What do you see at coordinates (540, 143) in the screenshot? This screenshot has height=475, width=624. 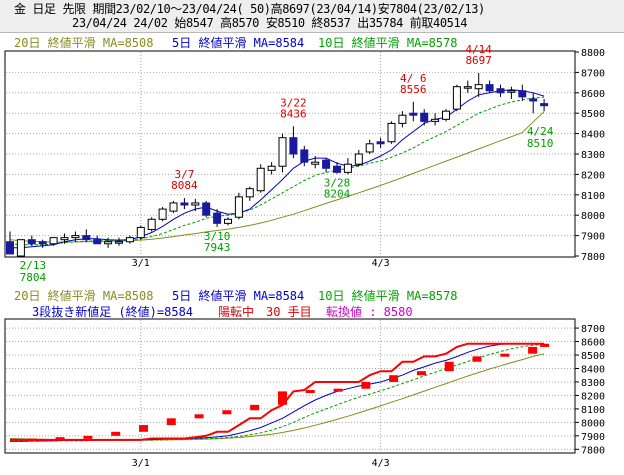 I see `annotation-value: 8510` at bounding box center [540, 143].